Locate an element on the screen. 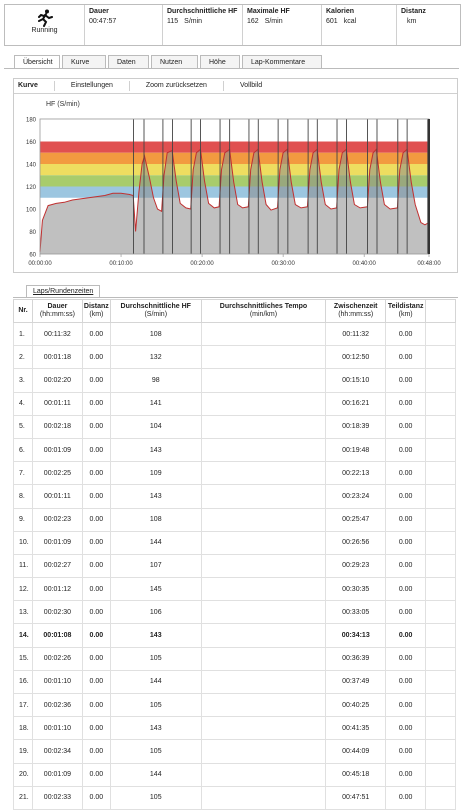 The image size is (463, 810). lap-row: 8. 00:01:11 0.00 143 00:23:24 0.00 is located at coordinates (234, 496).